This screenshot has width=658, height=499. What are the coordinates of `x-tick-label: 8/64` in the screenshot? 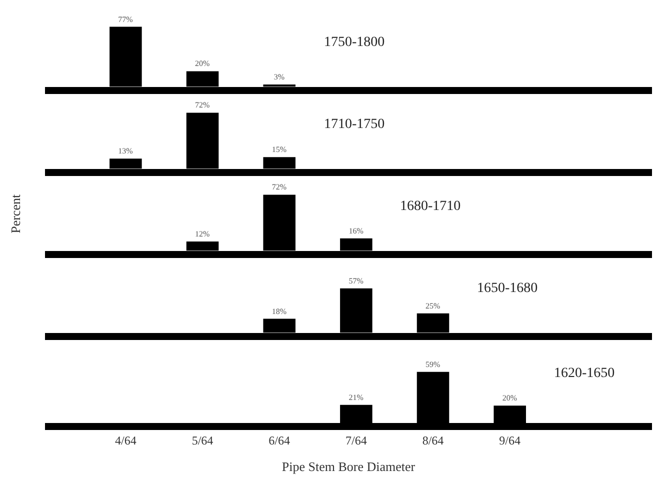 It's located at (433, 440).